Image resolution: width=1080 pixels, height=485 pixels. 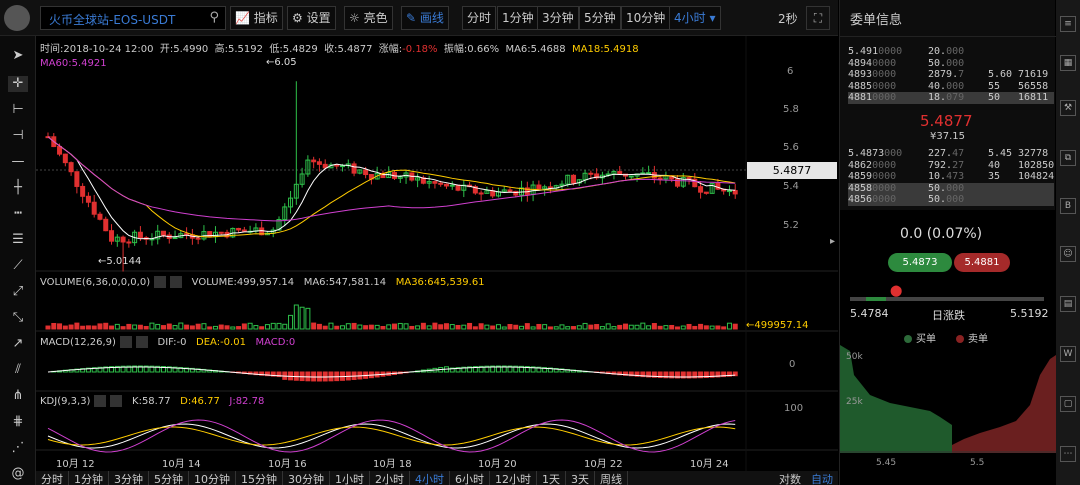 What do you see at coordinates (695, 18) in the screenshot?
I see `interval-dropdown: 4小时 ▾` at bounding box center [695, 18].